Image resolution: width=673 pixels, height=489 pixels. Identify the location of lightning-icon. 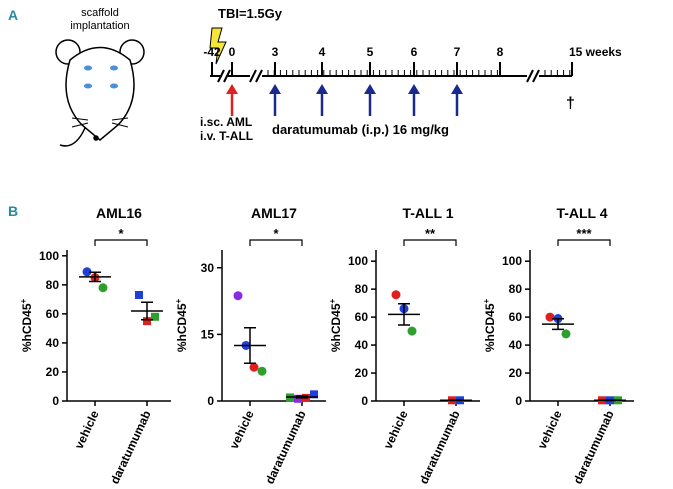
(218, 46).